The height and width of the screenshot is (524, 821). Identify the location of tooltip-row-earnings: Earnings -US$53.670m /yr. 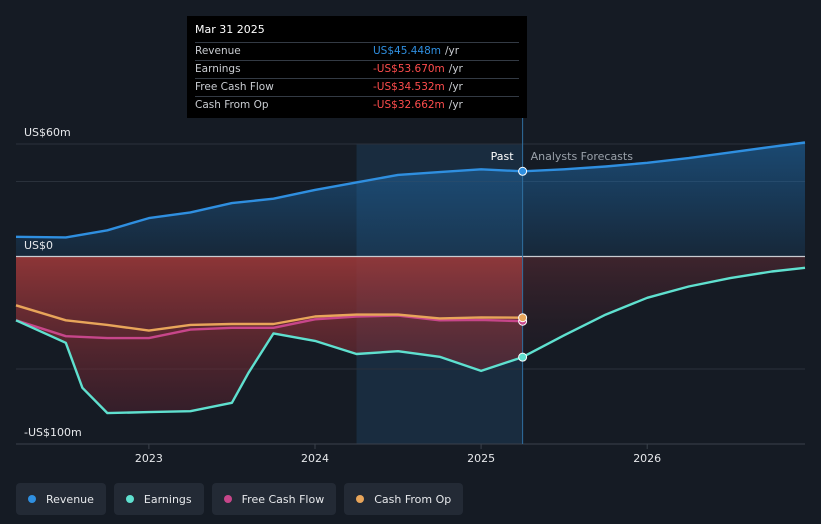
(357, 69).